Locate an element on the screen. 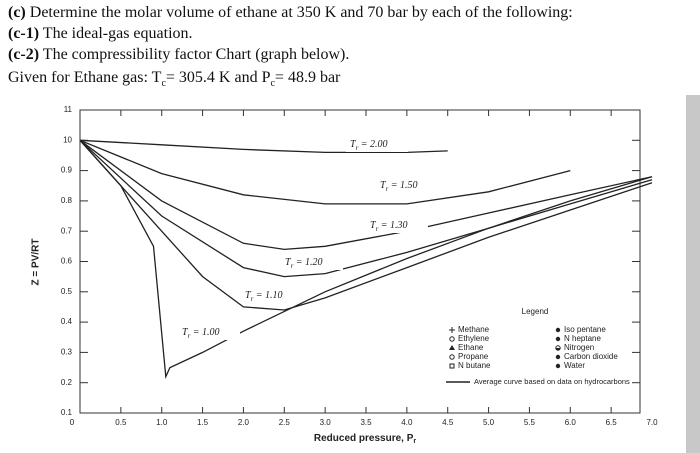  legend-label: Iso pentane is located at coordinates (585, 329).